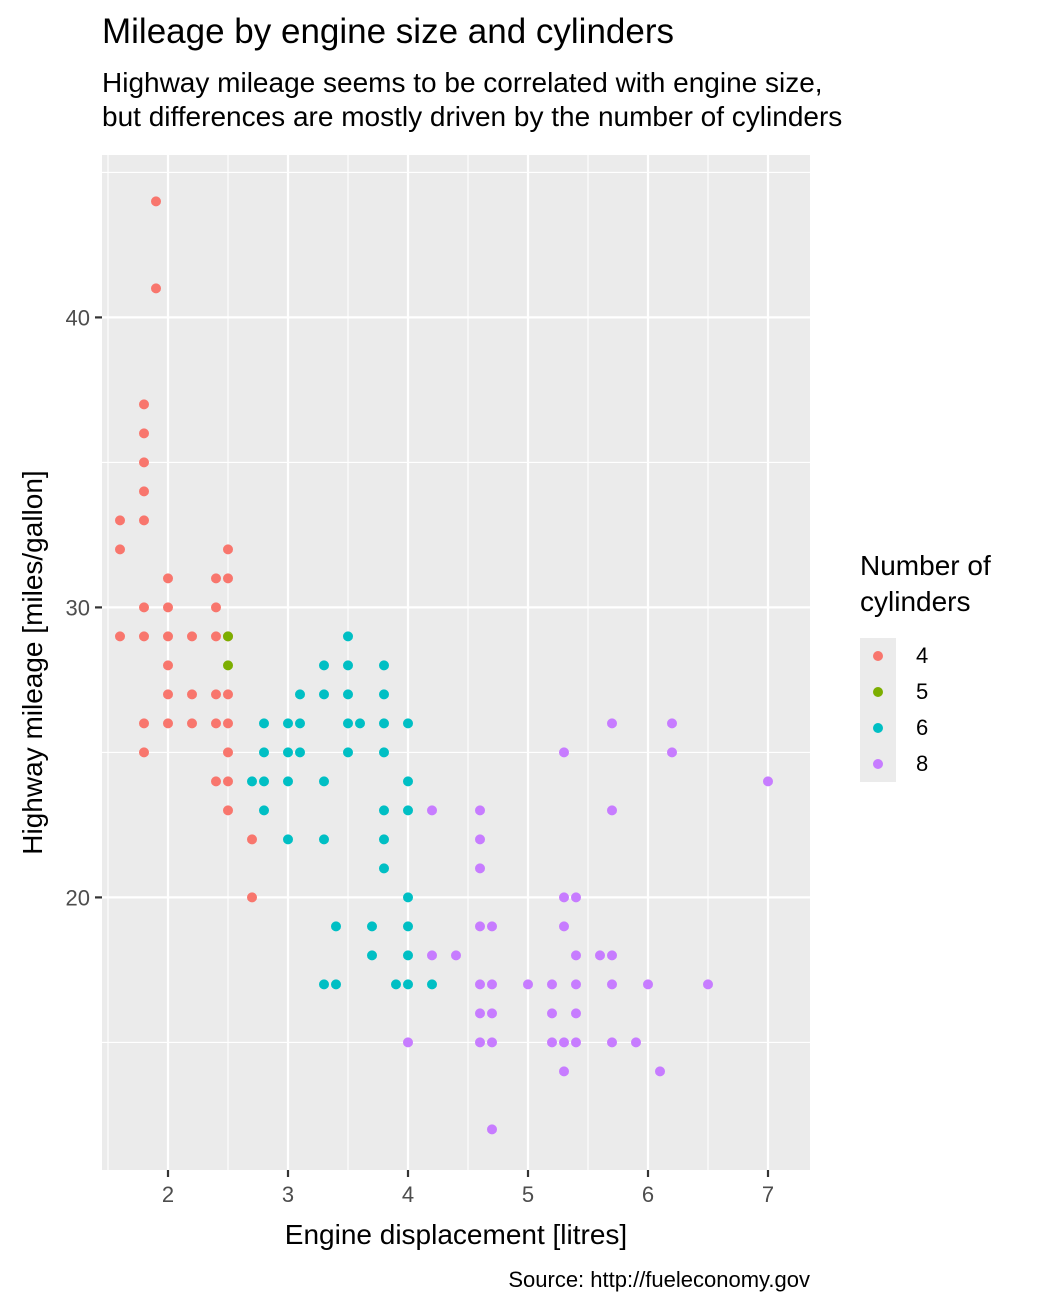 Image resolution: width=1050 pixels, height=1312 pixels. What do you see at coordinates (915, 601) in the screenshot?
I see `legend-title-line-2: cylinders` at bounding box center [915, 601].